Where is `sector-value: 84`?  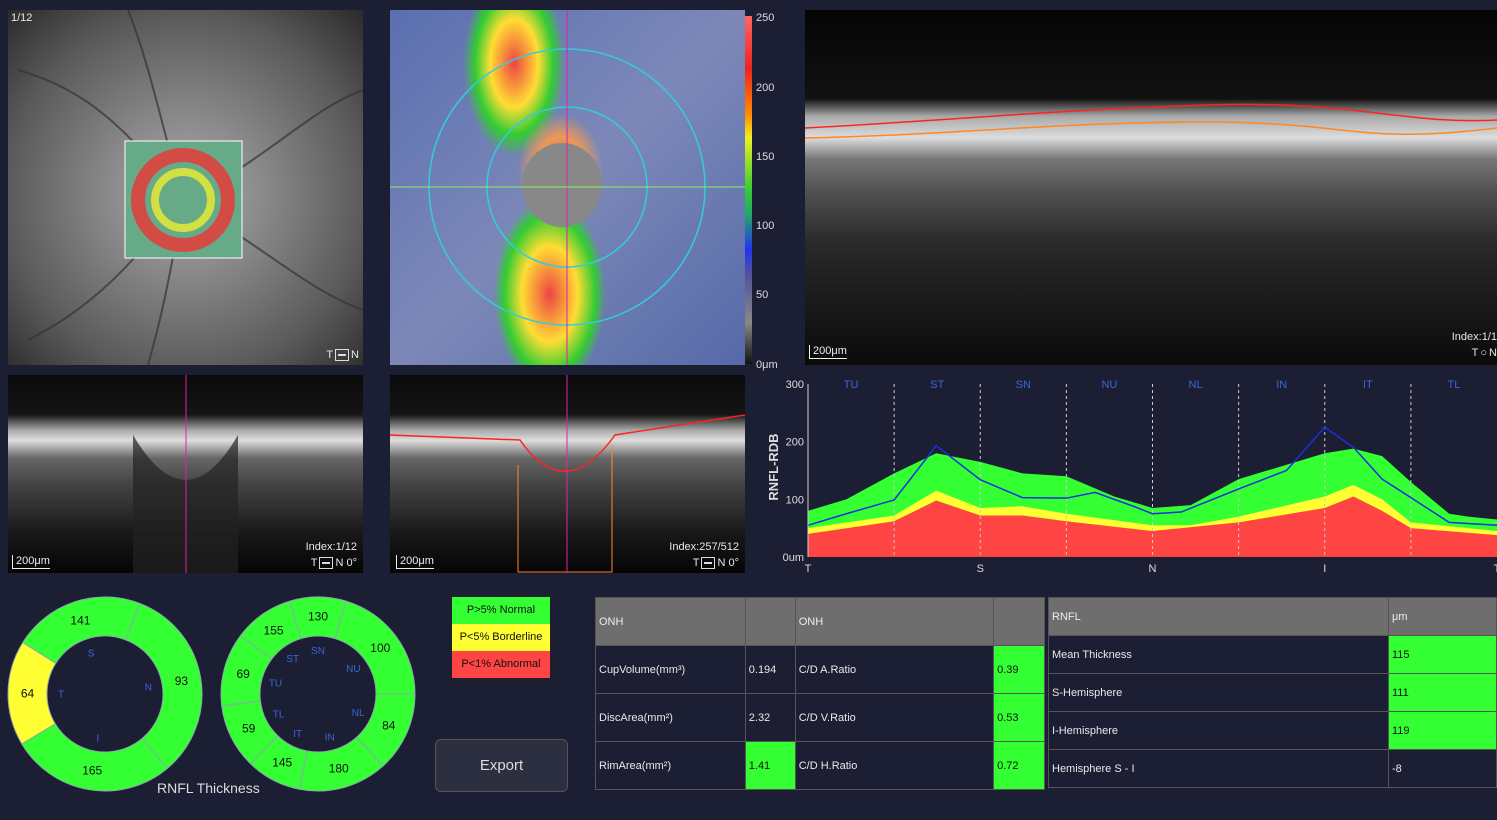
sector-value: 84 is located at coordinates (389, 726).